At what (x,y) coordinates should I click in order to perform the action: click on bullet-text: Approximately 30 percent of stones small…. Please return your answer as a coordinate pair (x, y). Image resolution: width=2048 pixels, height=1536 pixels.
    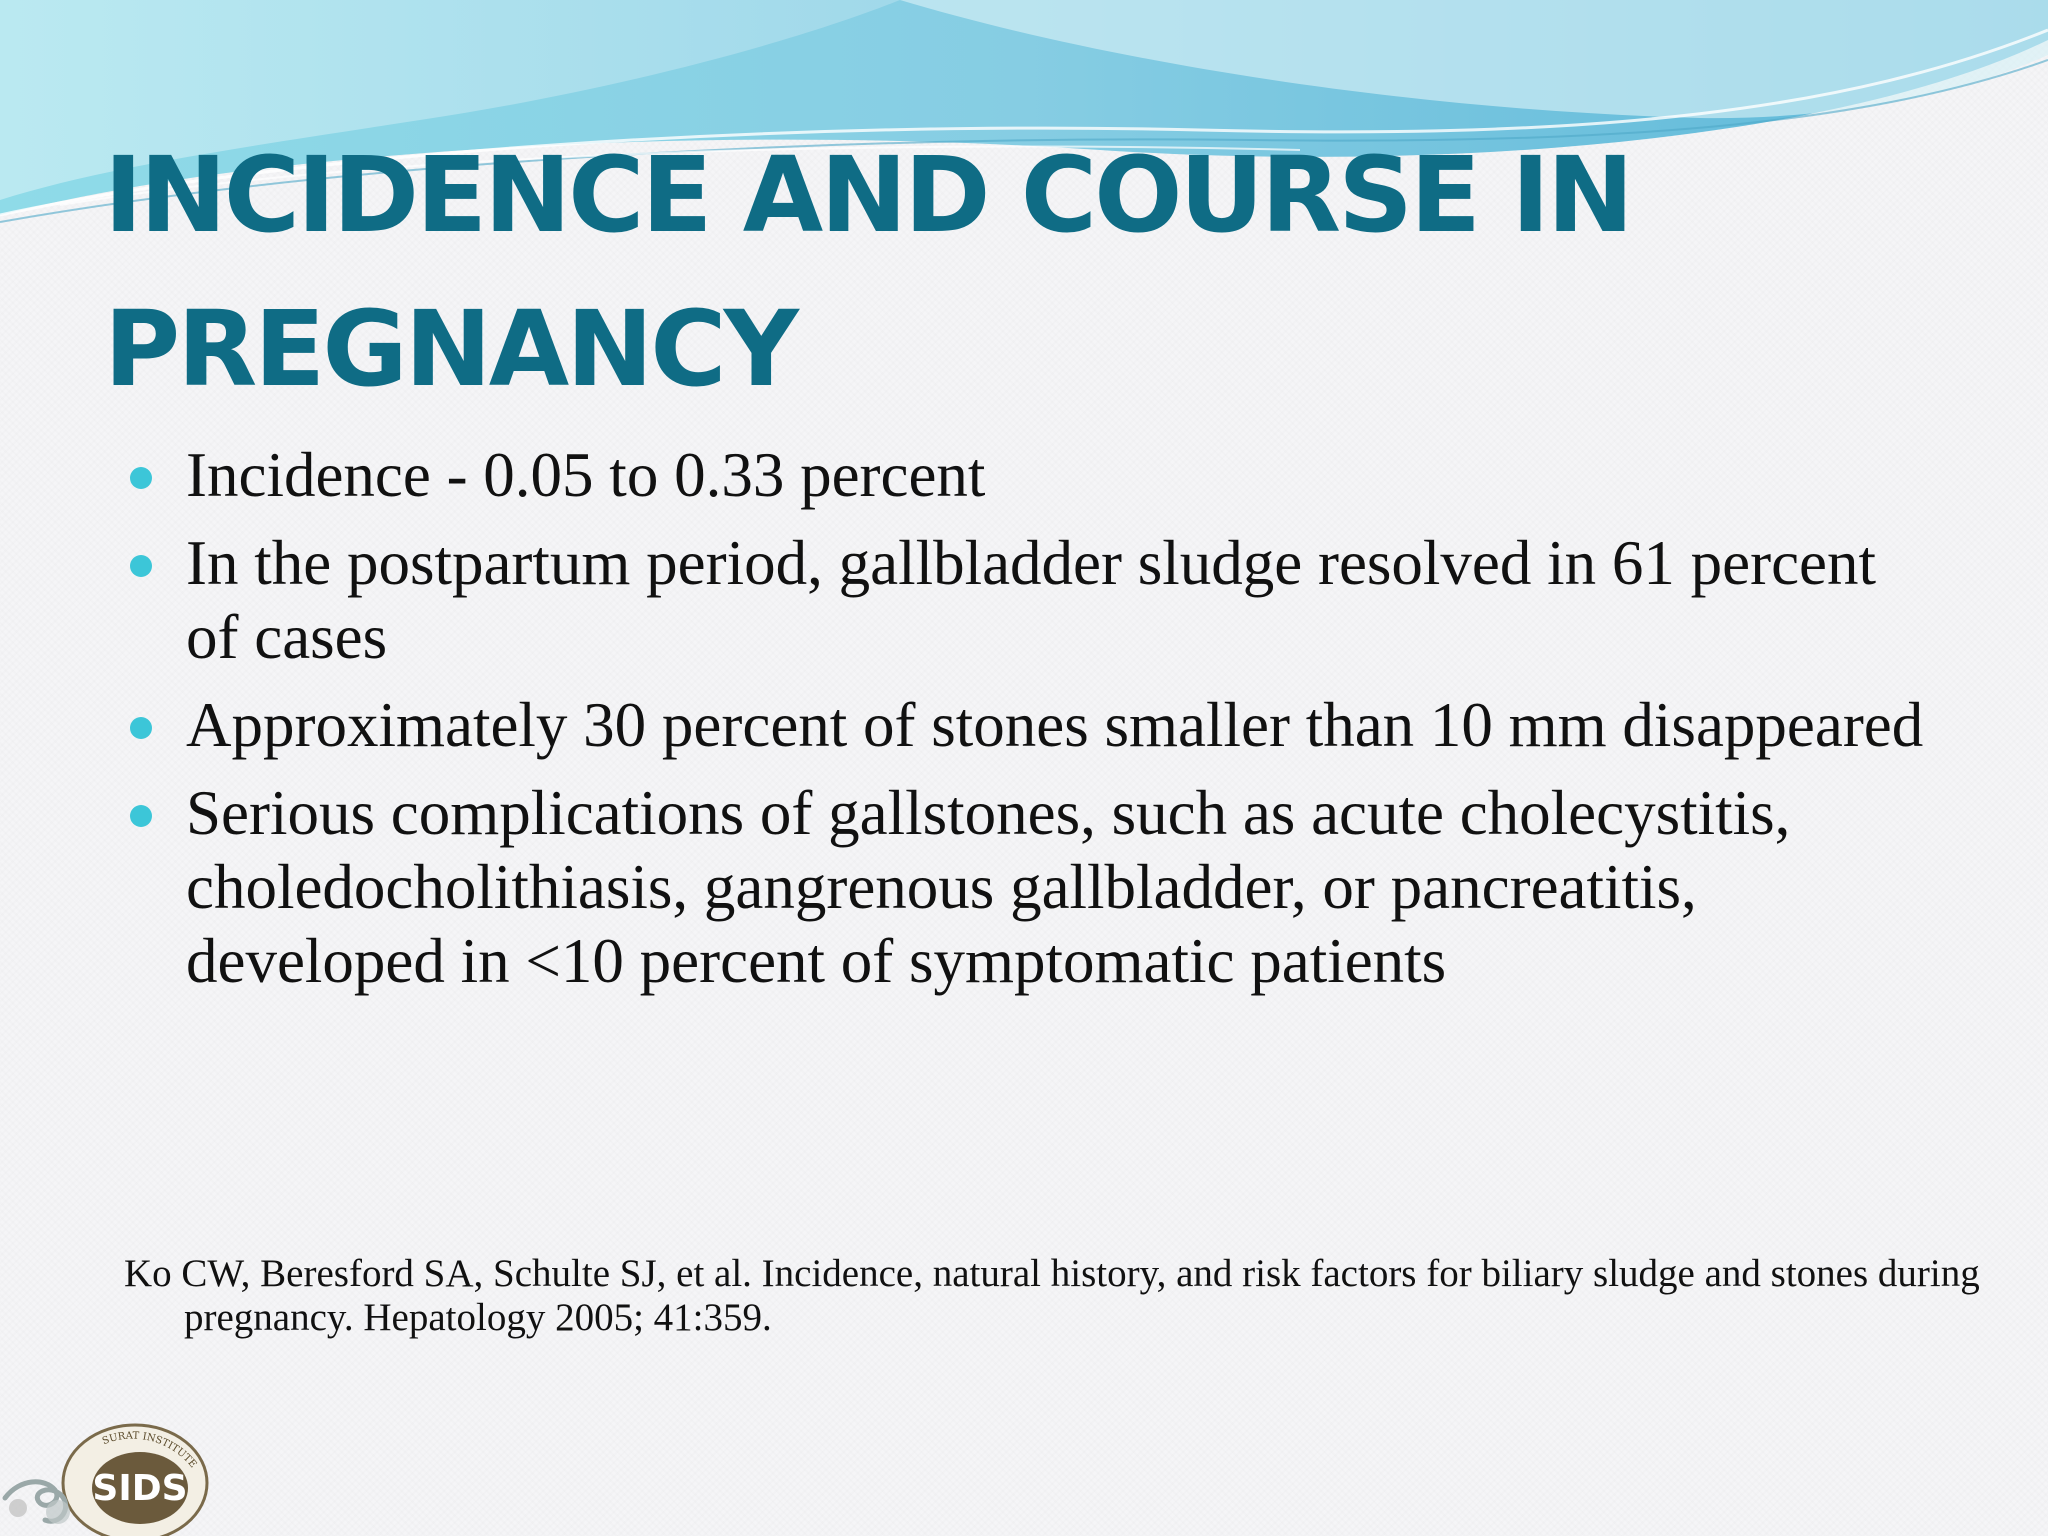
    Looking at the image, I should click on (1055, 725).